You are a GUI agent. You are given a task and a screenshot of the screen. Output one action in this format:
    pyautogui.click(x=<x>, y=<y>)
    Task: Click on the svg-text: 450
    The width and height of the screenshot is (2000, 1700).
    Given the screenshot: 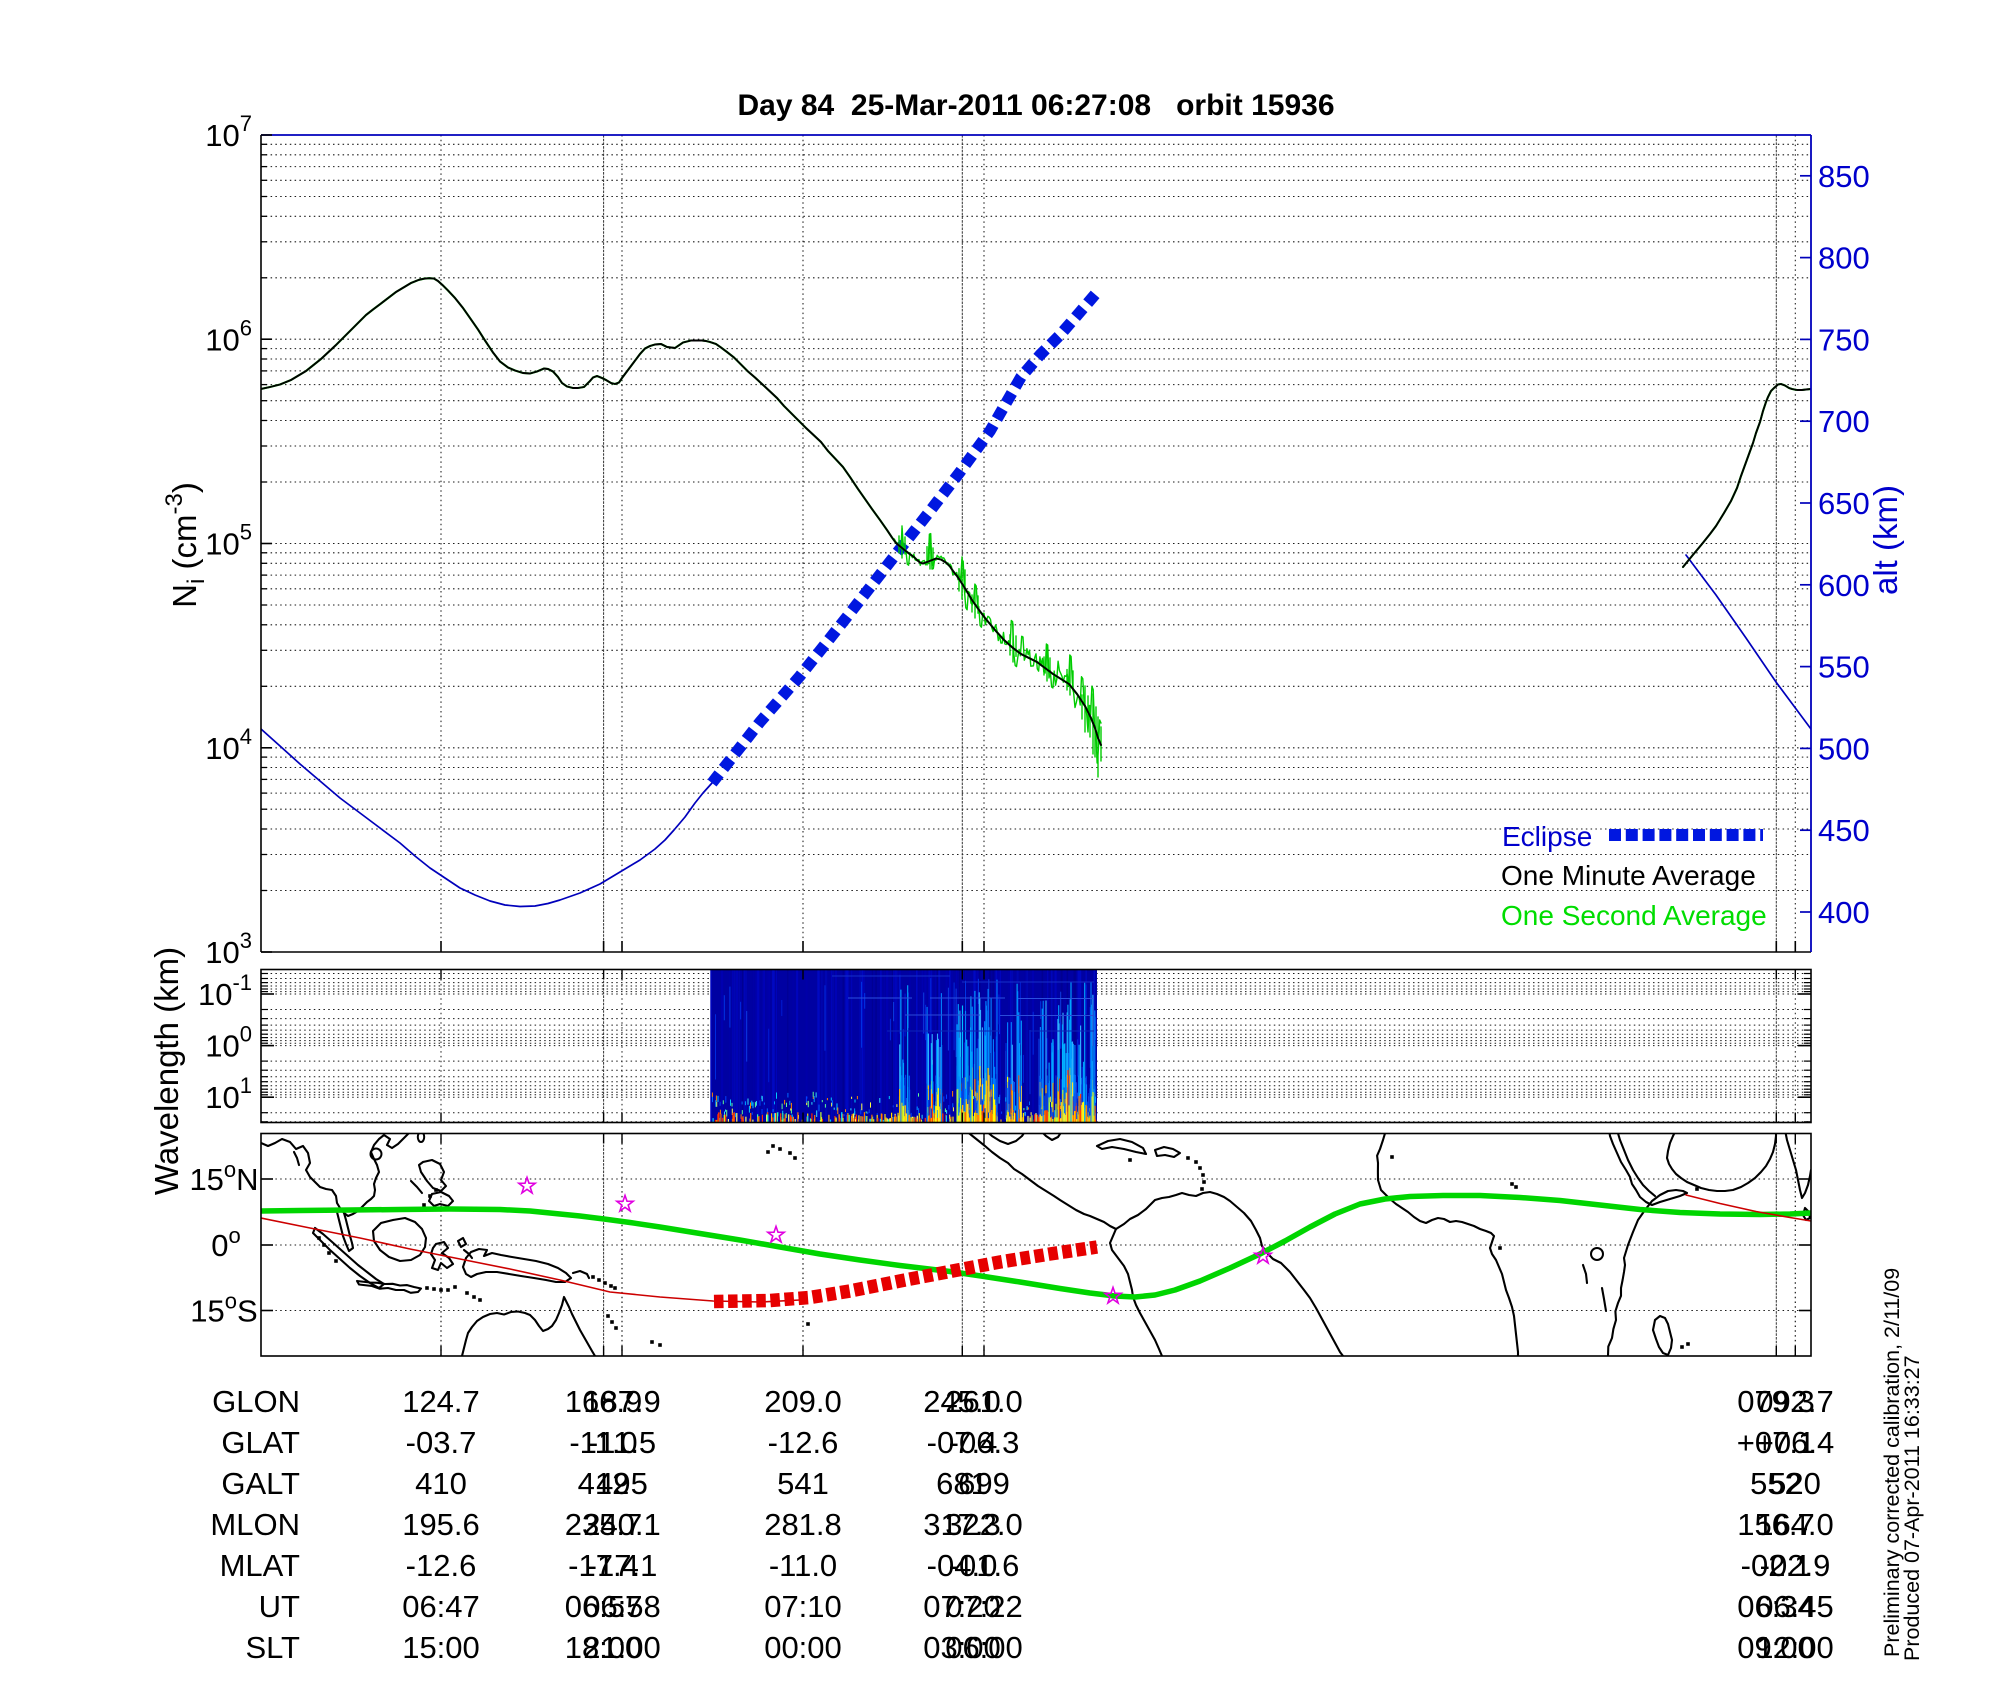 What is the action you would take?
    pyautogui.click(x=1844, y=830)
    